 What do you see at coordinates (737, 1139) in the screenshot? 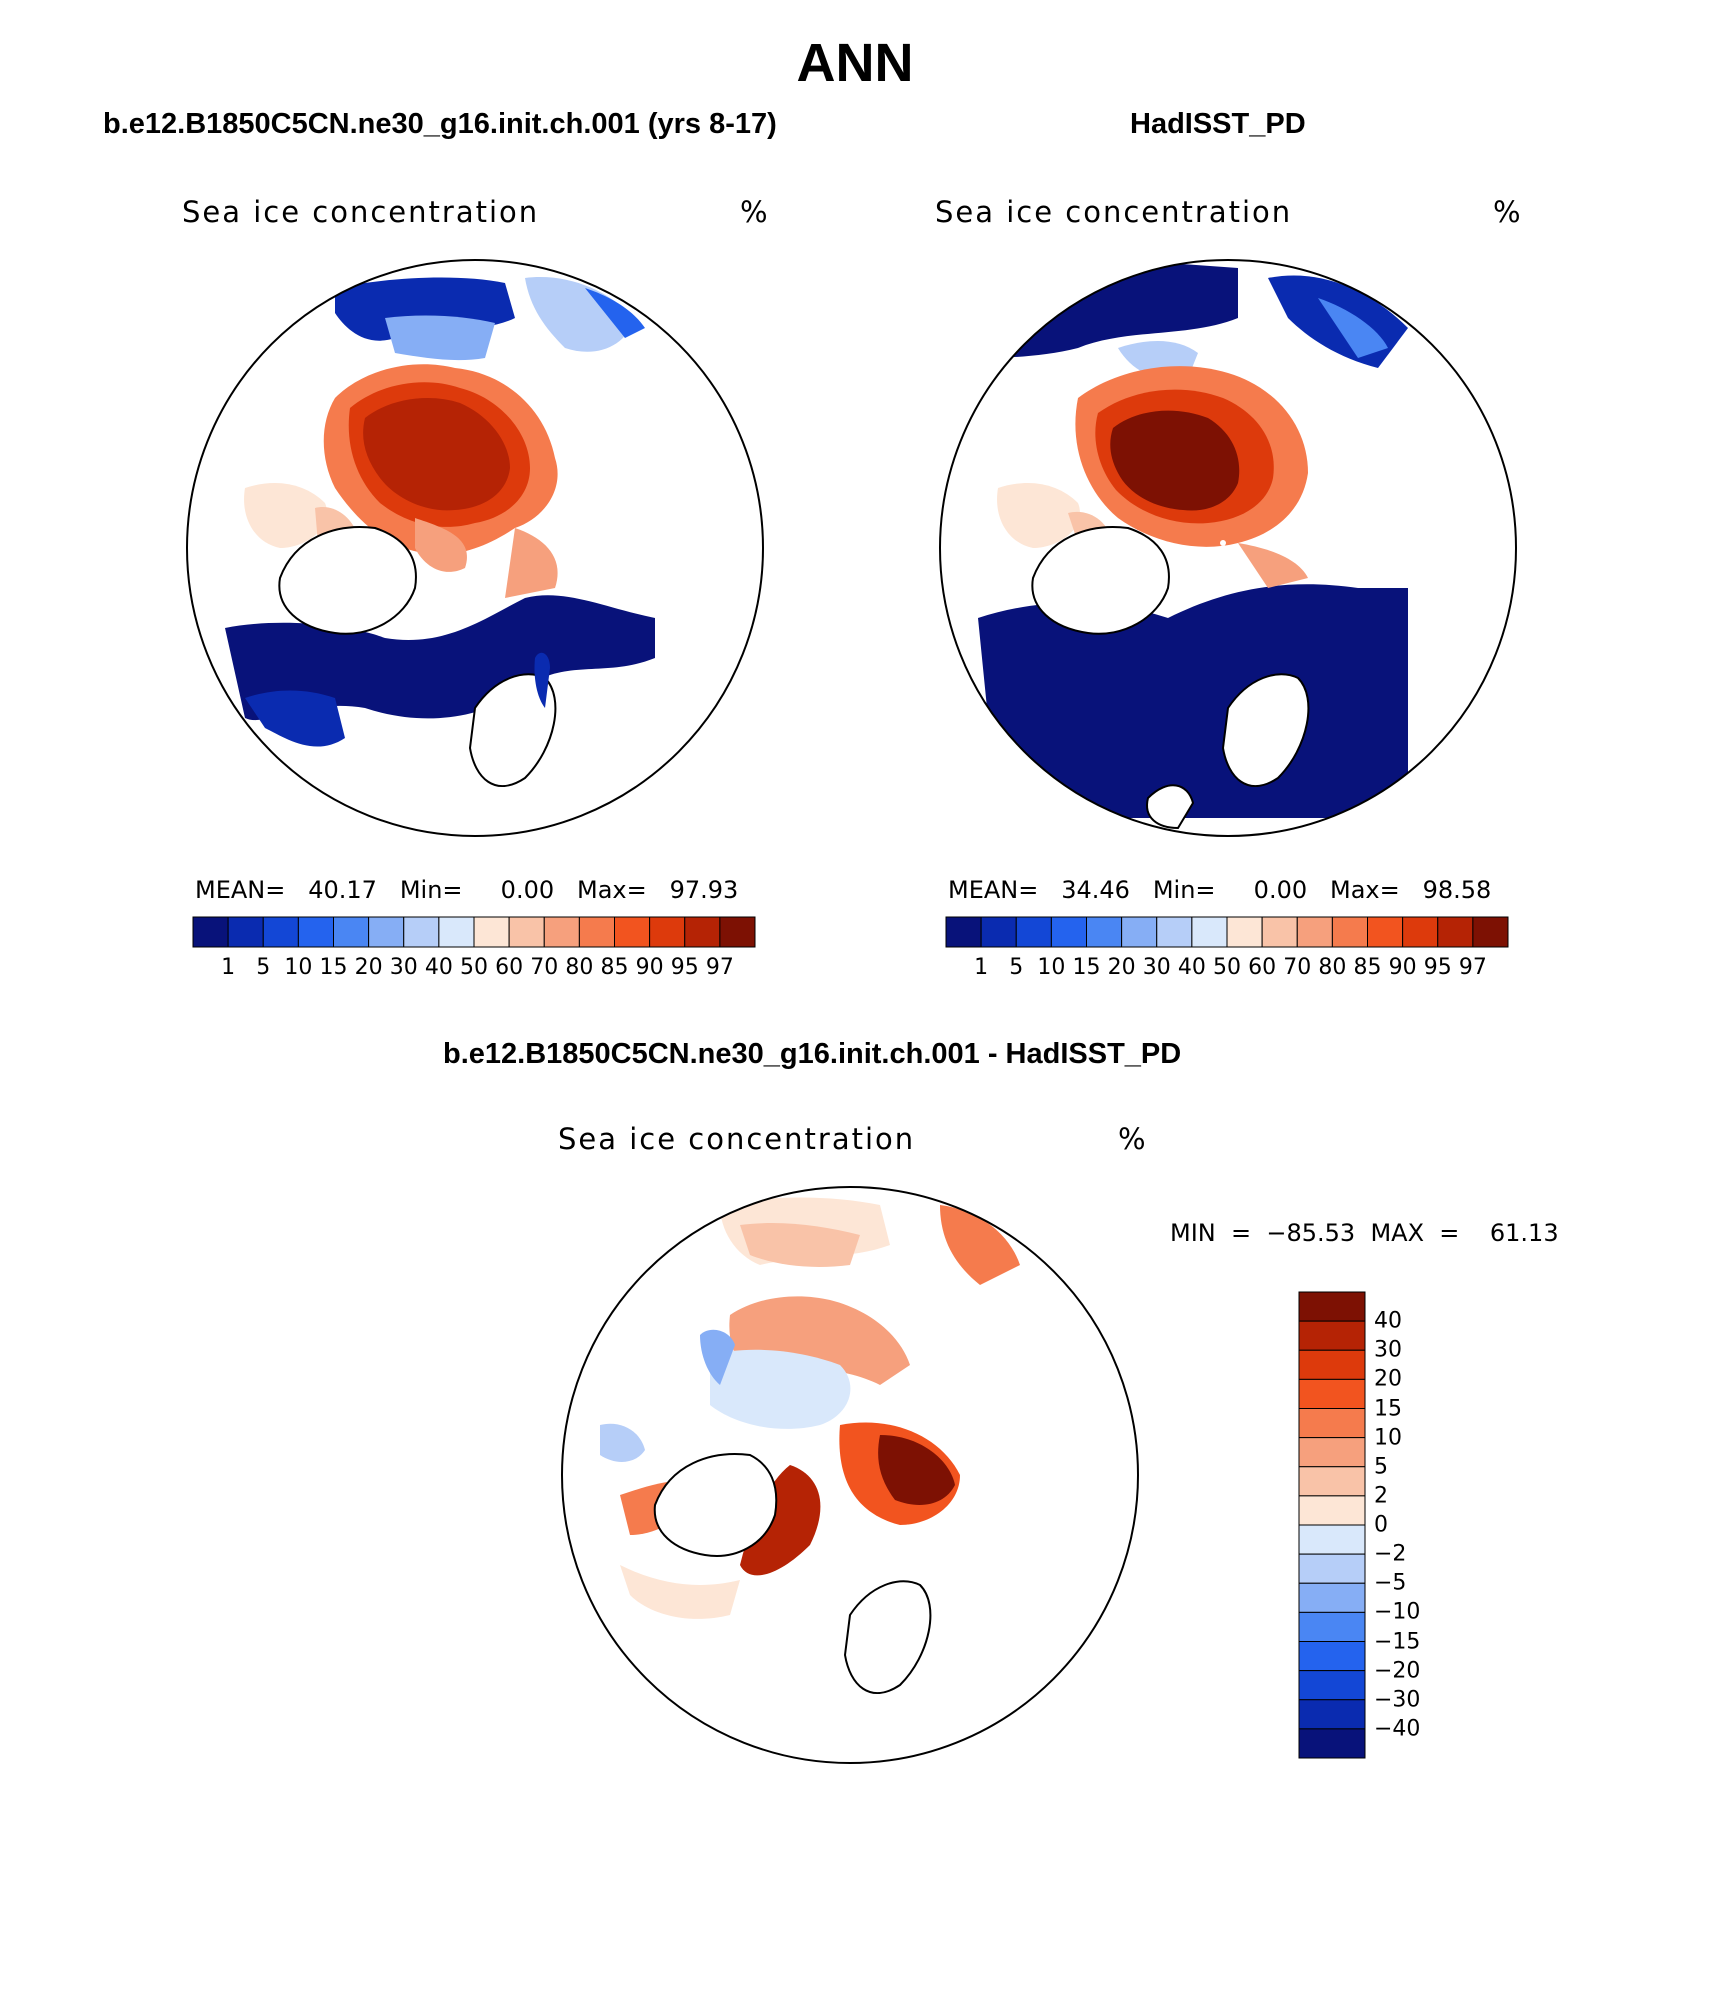
I see `diff-variable-label: Sea ice concentration` at bounding box center [737, 1139].